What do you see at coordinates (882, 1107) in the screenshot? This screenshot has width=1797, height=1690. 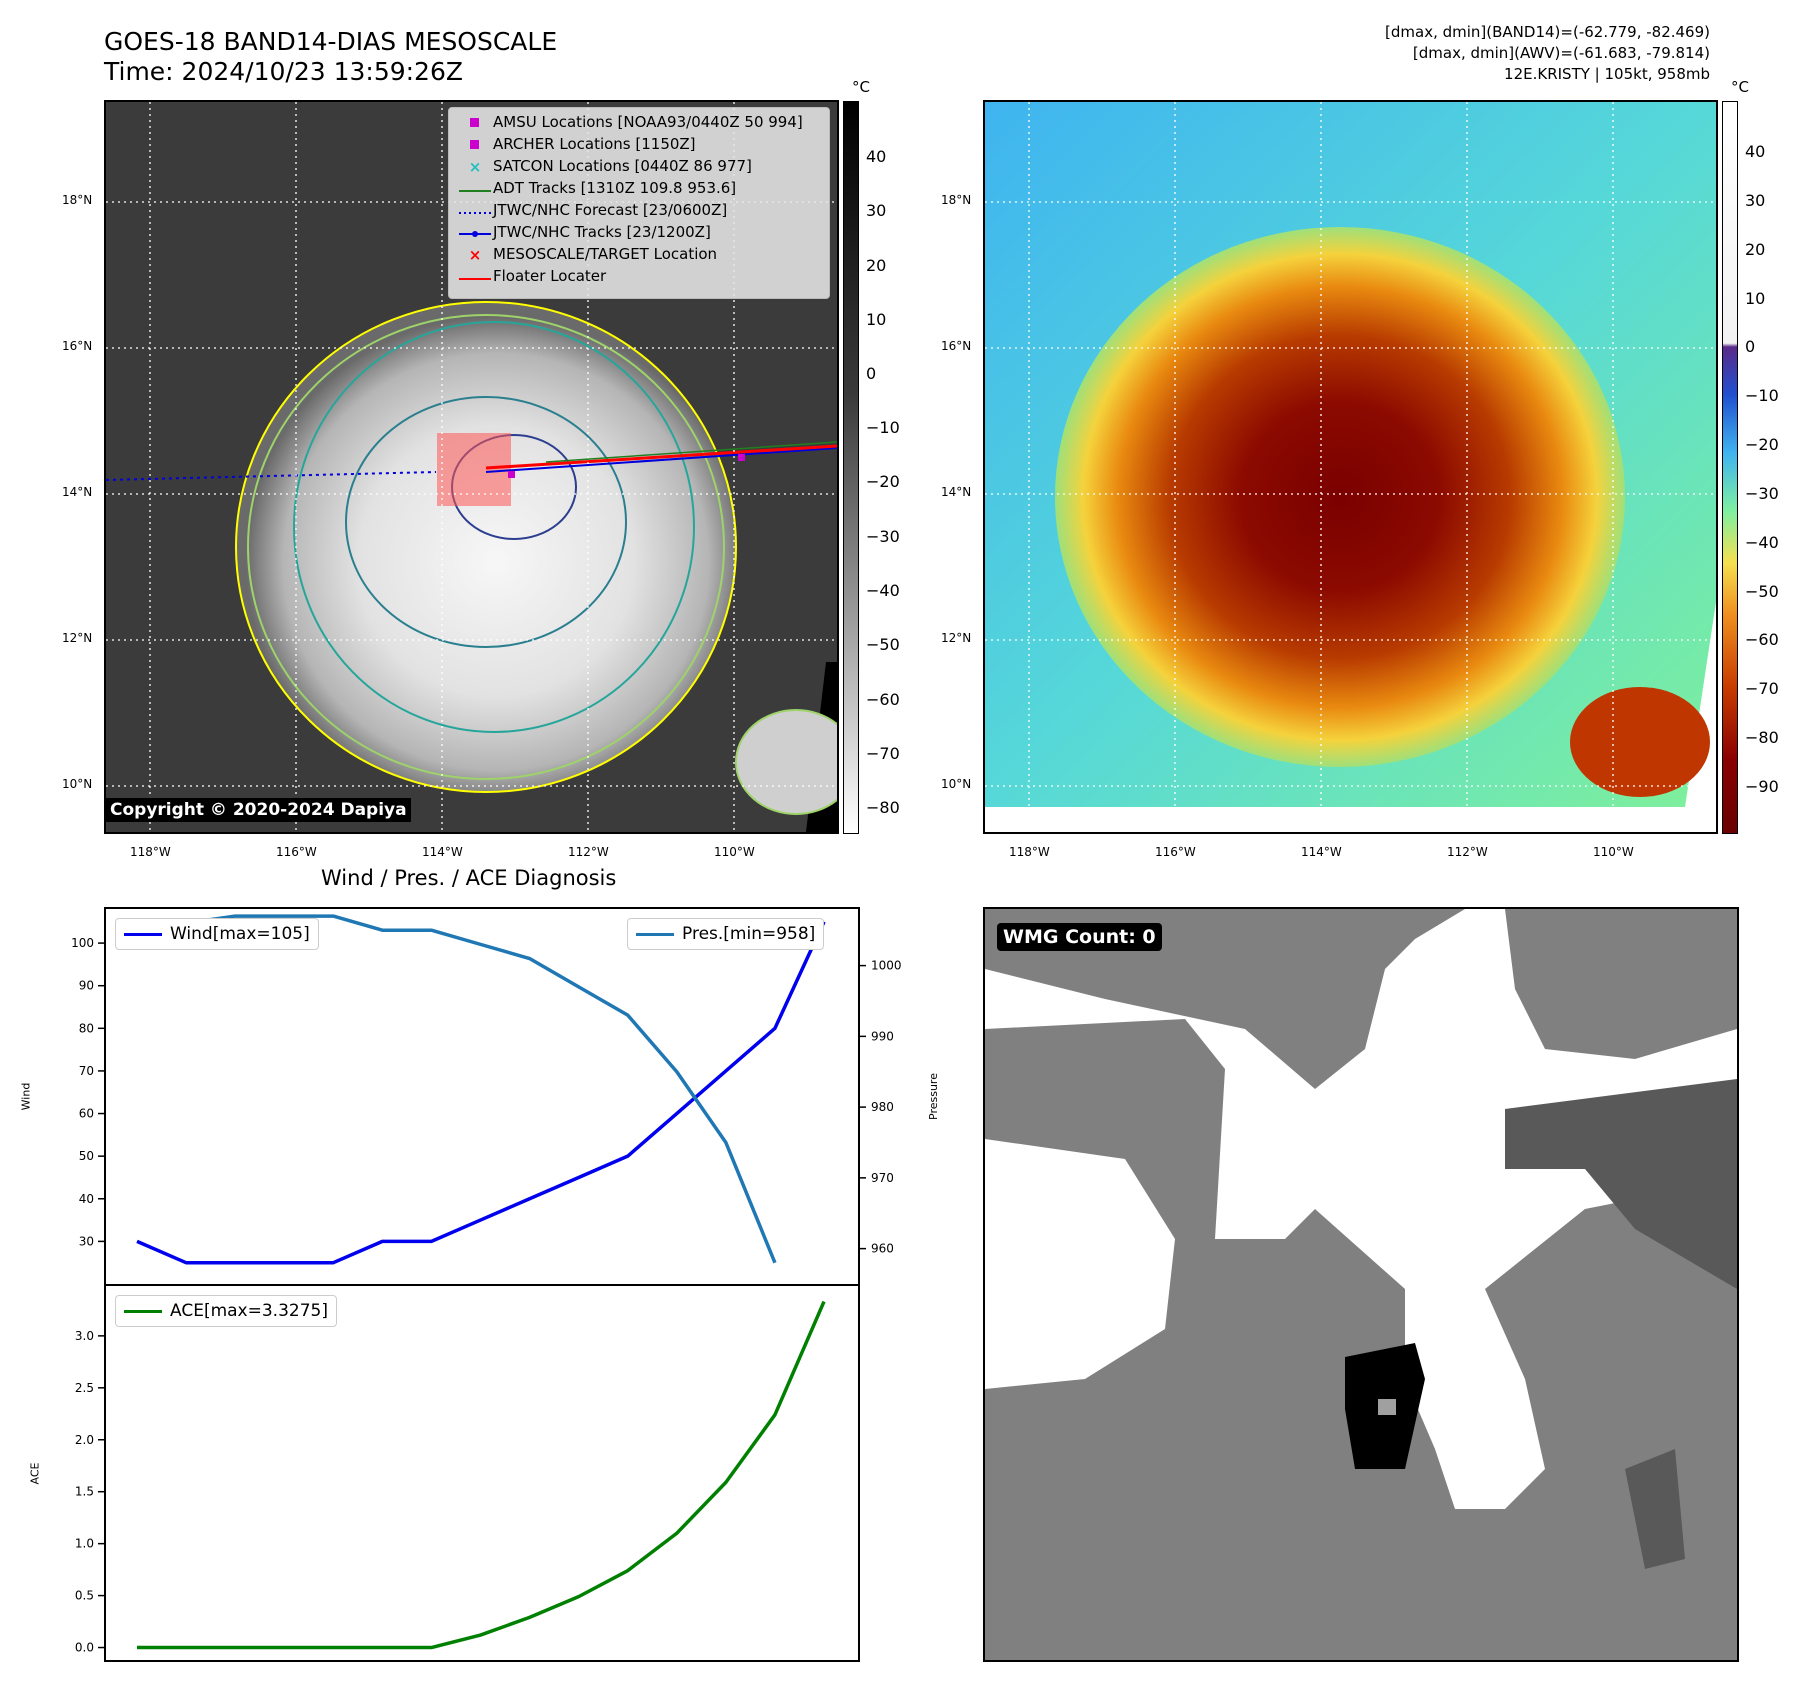 I see `y2-tick-label: 980` at bounding box center [882, 1107].